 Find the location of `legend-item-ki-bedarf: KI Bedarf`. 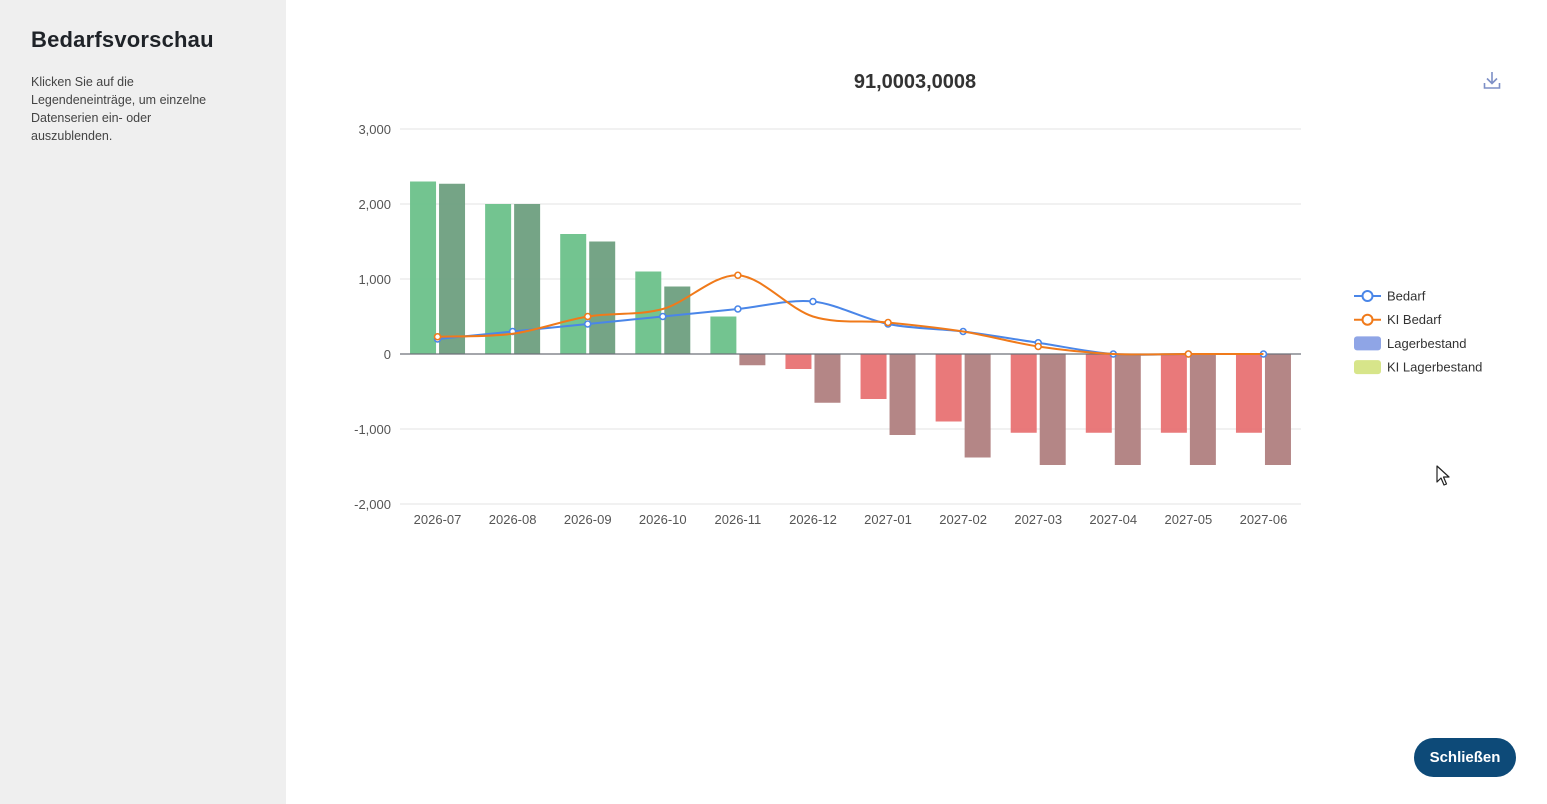

legend-item-ki-bedarf: KI Bedarf is located at coordinates (1398, 319).